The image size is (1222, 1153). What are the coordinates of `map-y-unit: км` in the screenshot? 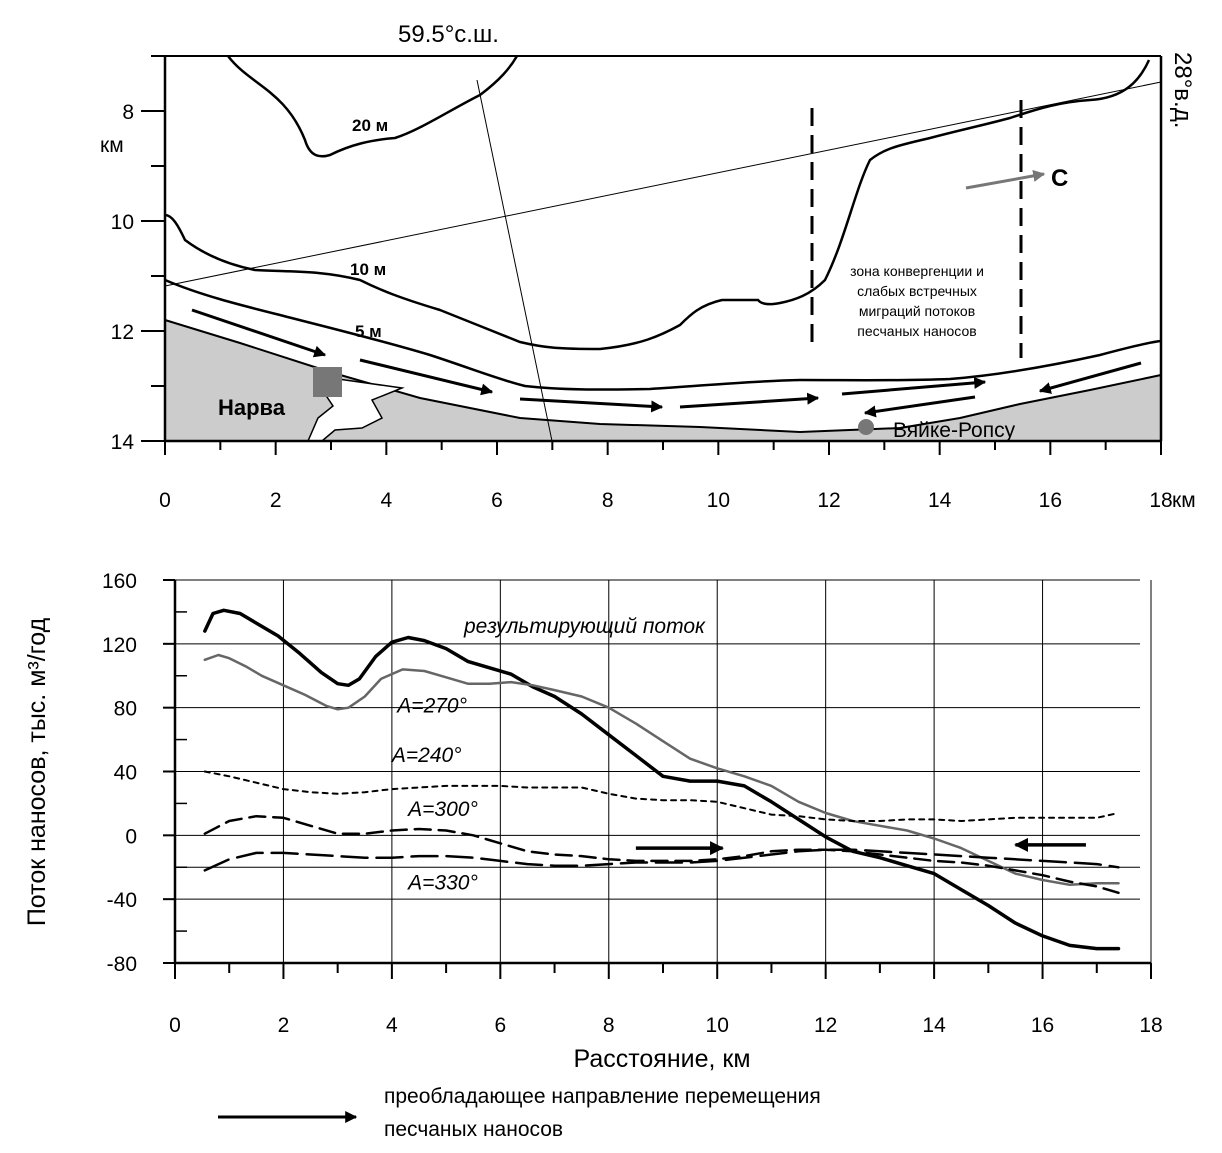 It's located at (112, 145).